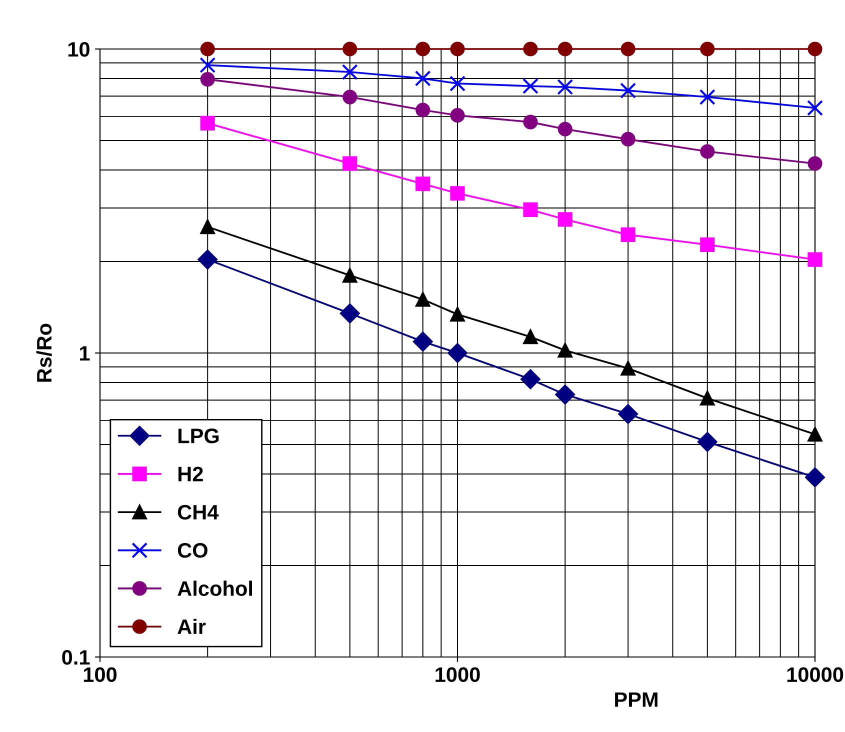 Image resolution: width=845 pixels, height=732 pixels. What do you see at coordinates (192, 626) in the screenshot?
I see `legend-label: Air` at bounding box center [192, 626].